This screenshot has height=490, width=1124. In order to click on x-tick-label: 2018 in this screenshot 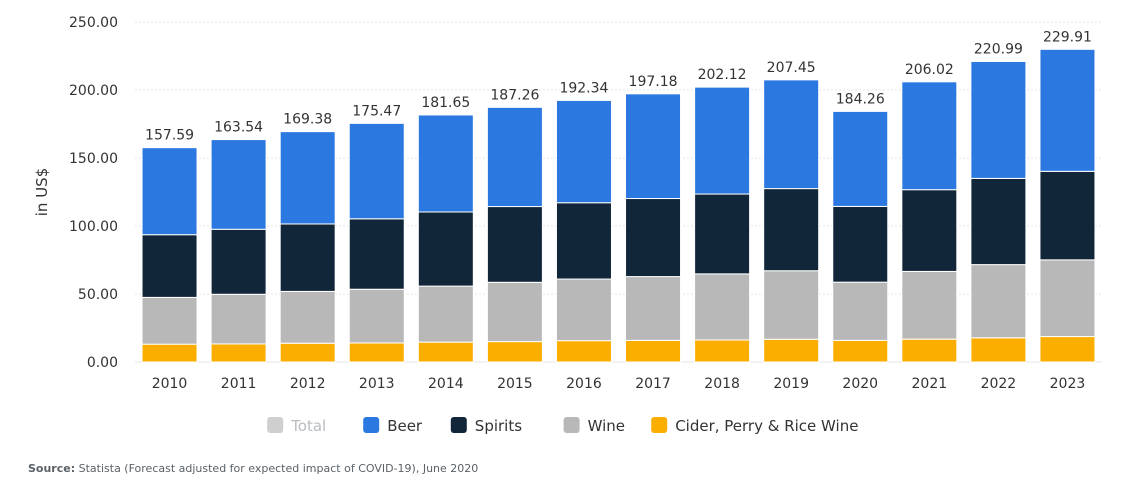, I will do `click(722, 384)`.